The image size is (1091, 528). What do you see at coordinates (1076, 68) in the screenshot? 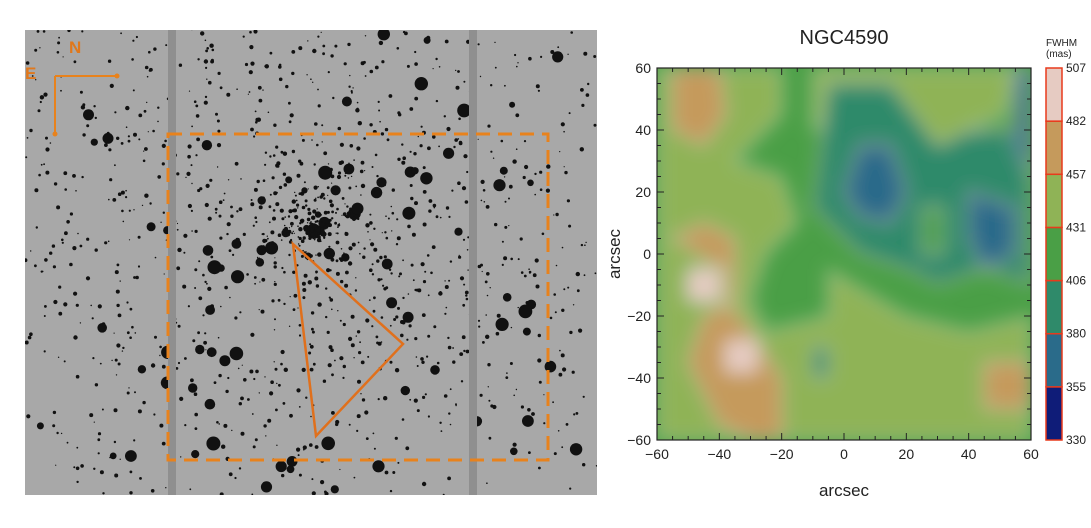
I see `colorbar-tick-label: 507` at bounding box center [1076, 68].